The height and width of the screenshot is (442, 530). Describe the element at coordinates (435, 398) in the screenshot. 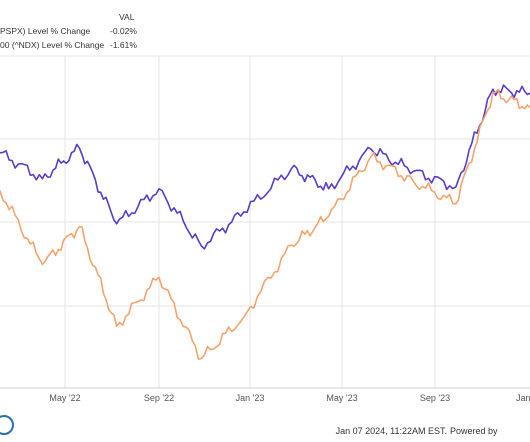

I see `x-tick-label: Sep '23` at that location.